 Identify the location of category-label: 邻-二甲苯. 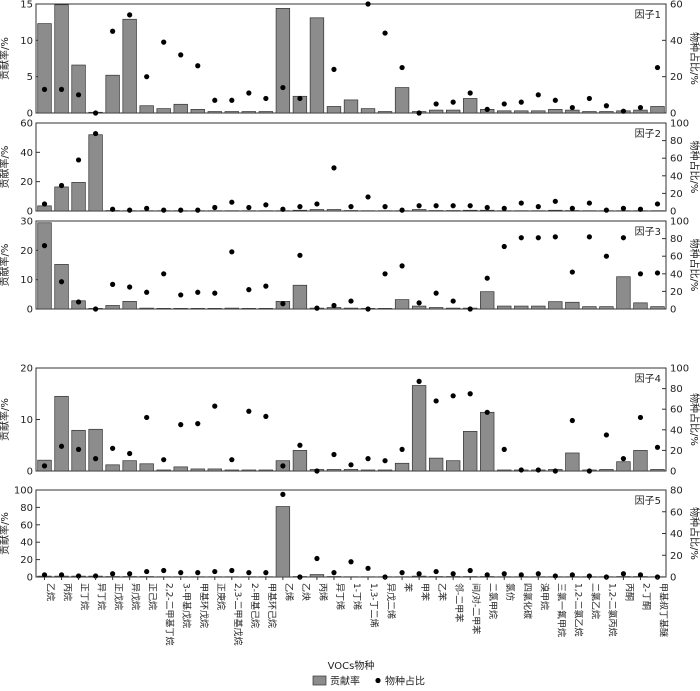
(459, 602).